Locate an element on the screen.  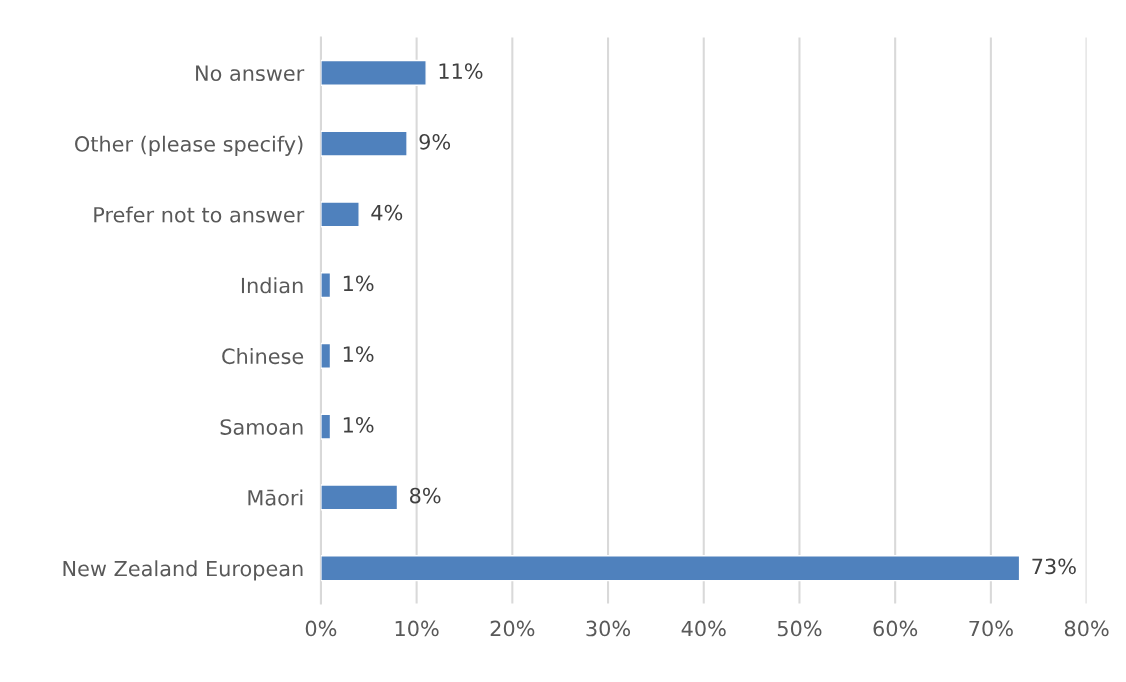
x-tick-label: 60% is located at coordinates (895, 628).